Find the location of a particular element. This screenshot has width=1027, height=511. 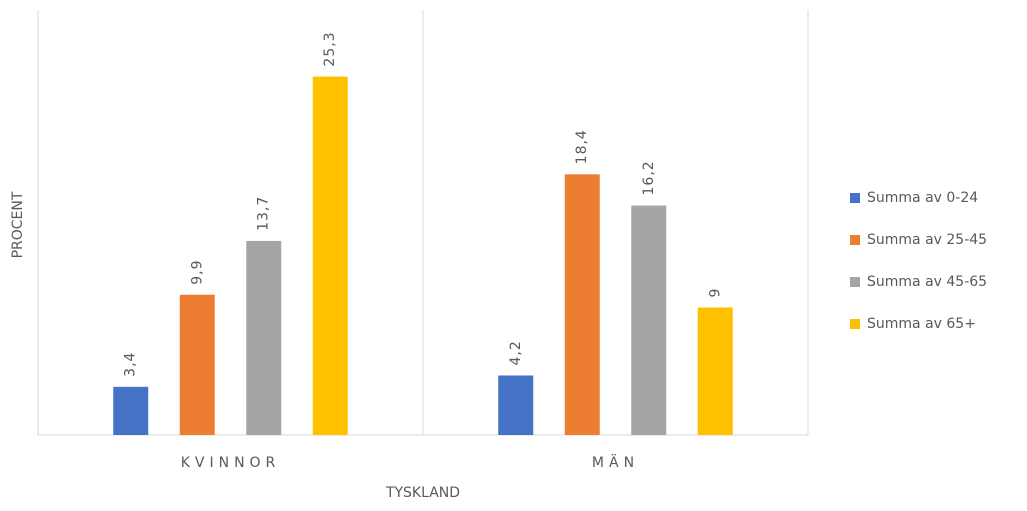

x-axis-label: TYSKLAND is located at coordinates (422, 493).